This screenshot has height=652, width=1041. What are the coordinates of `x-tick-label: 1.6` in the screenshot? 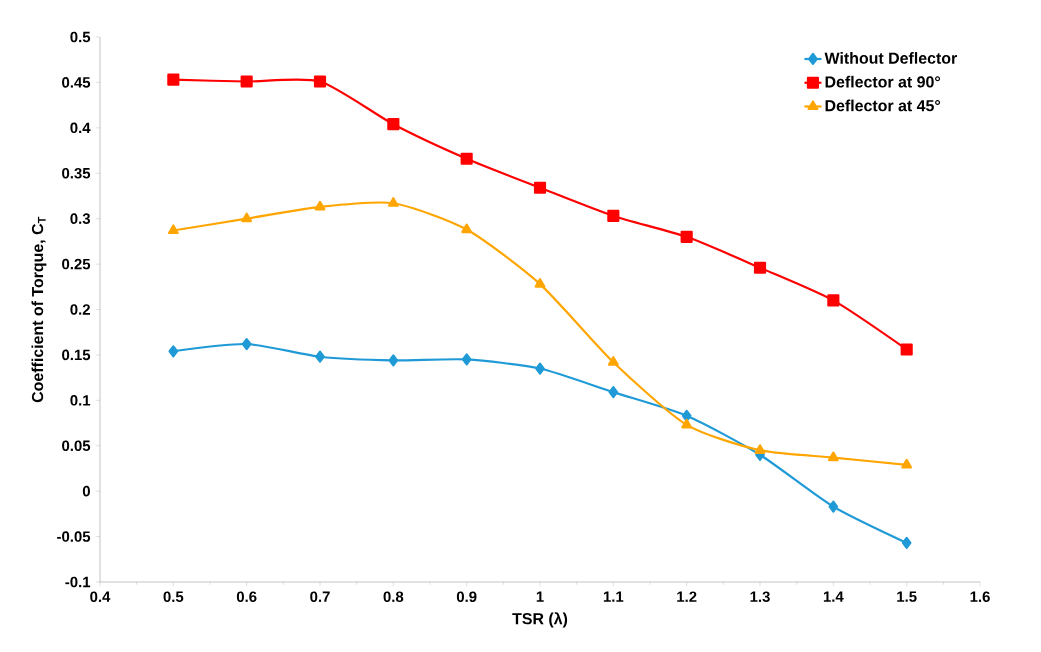 It's located at (980, 597).